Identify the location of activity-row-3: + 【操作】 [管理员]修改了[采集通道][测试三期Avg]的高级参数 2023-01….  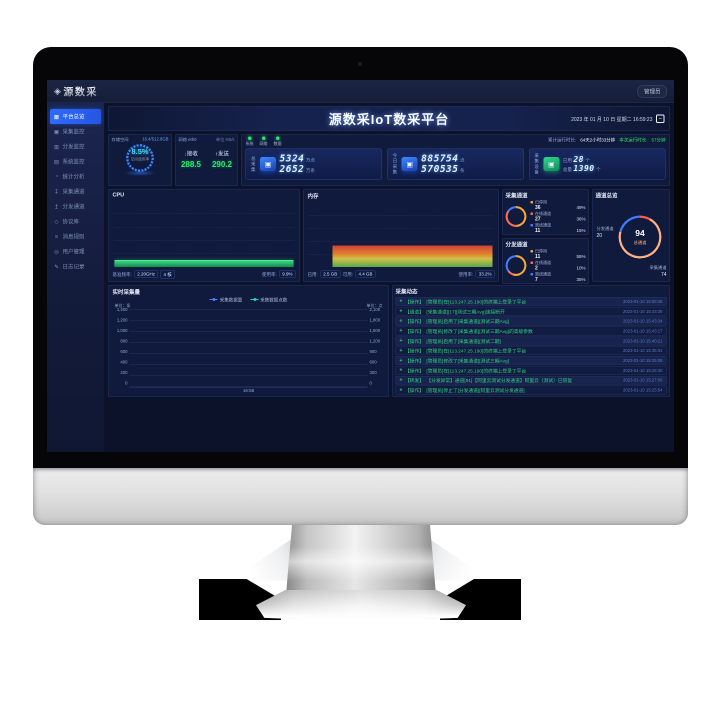
(531, 331).